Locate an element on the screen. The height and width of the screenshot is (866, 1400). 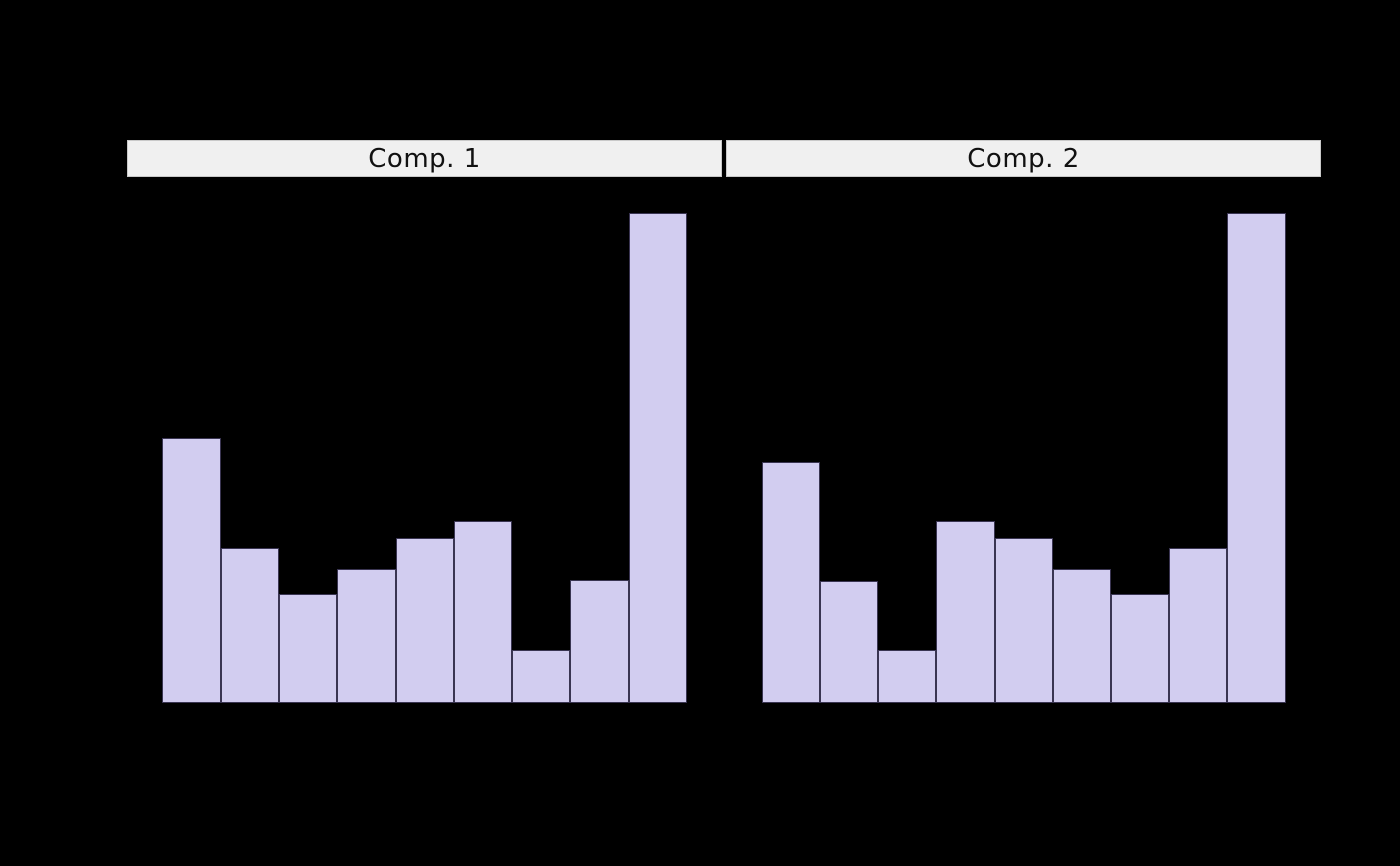
facet-title-label: Comp. 2 is located at coordinates (1023, 158).